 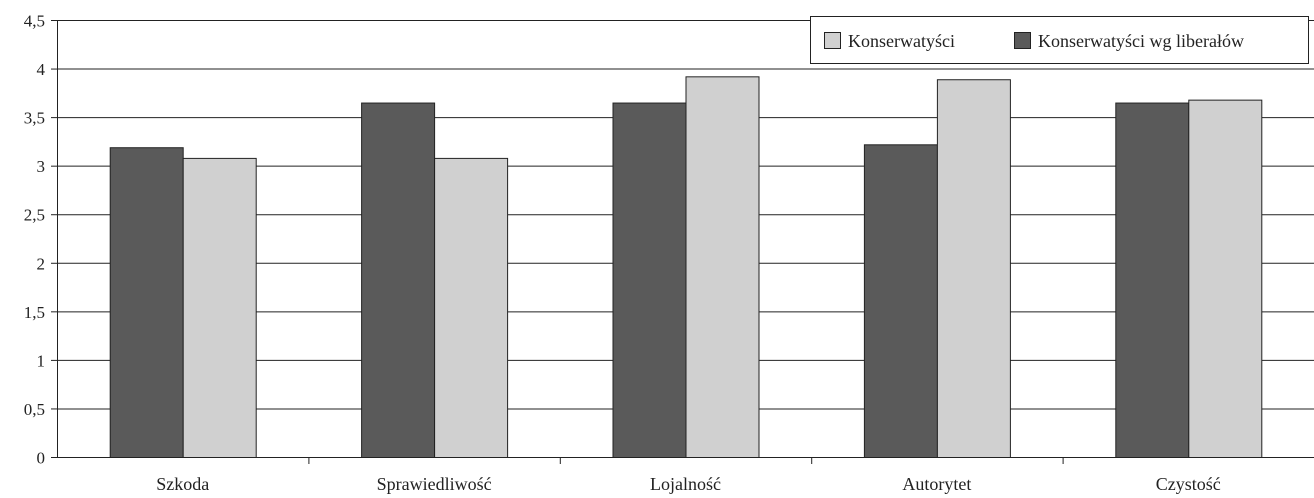 What do you see at coordinates (685, 484) in the screenshot?
I see `x-tick-label: Lojalność` at bounding box center [685, 484].